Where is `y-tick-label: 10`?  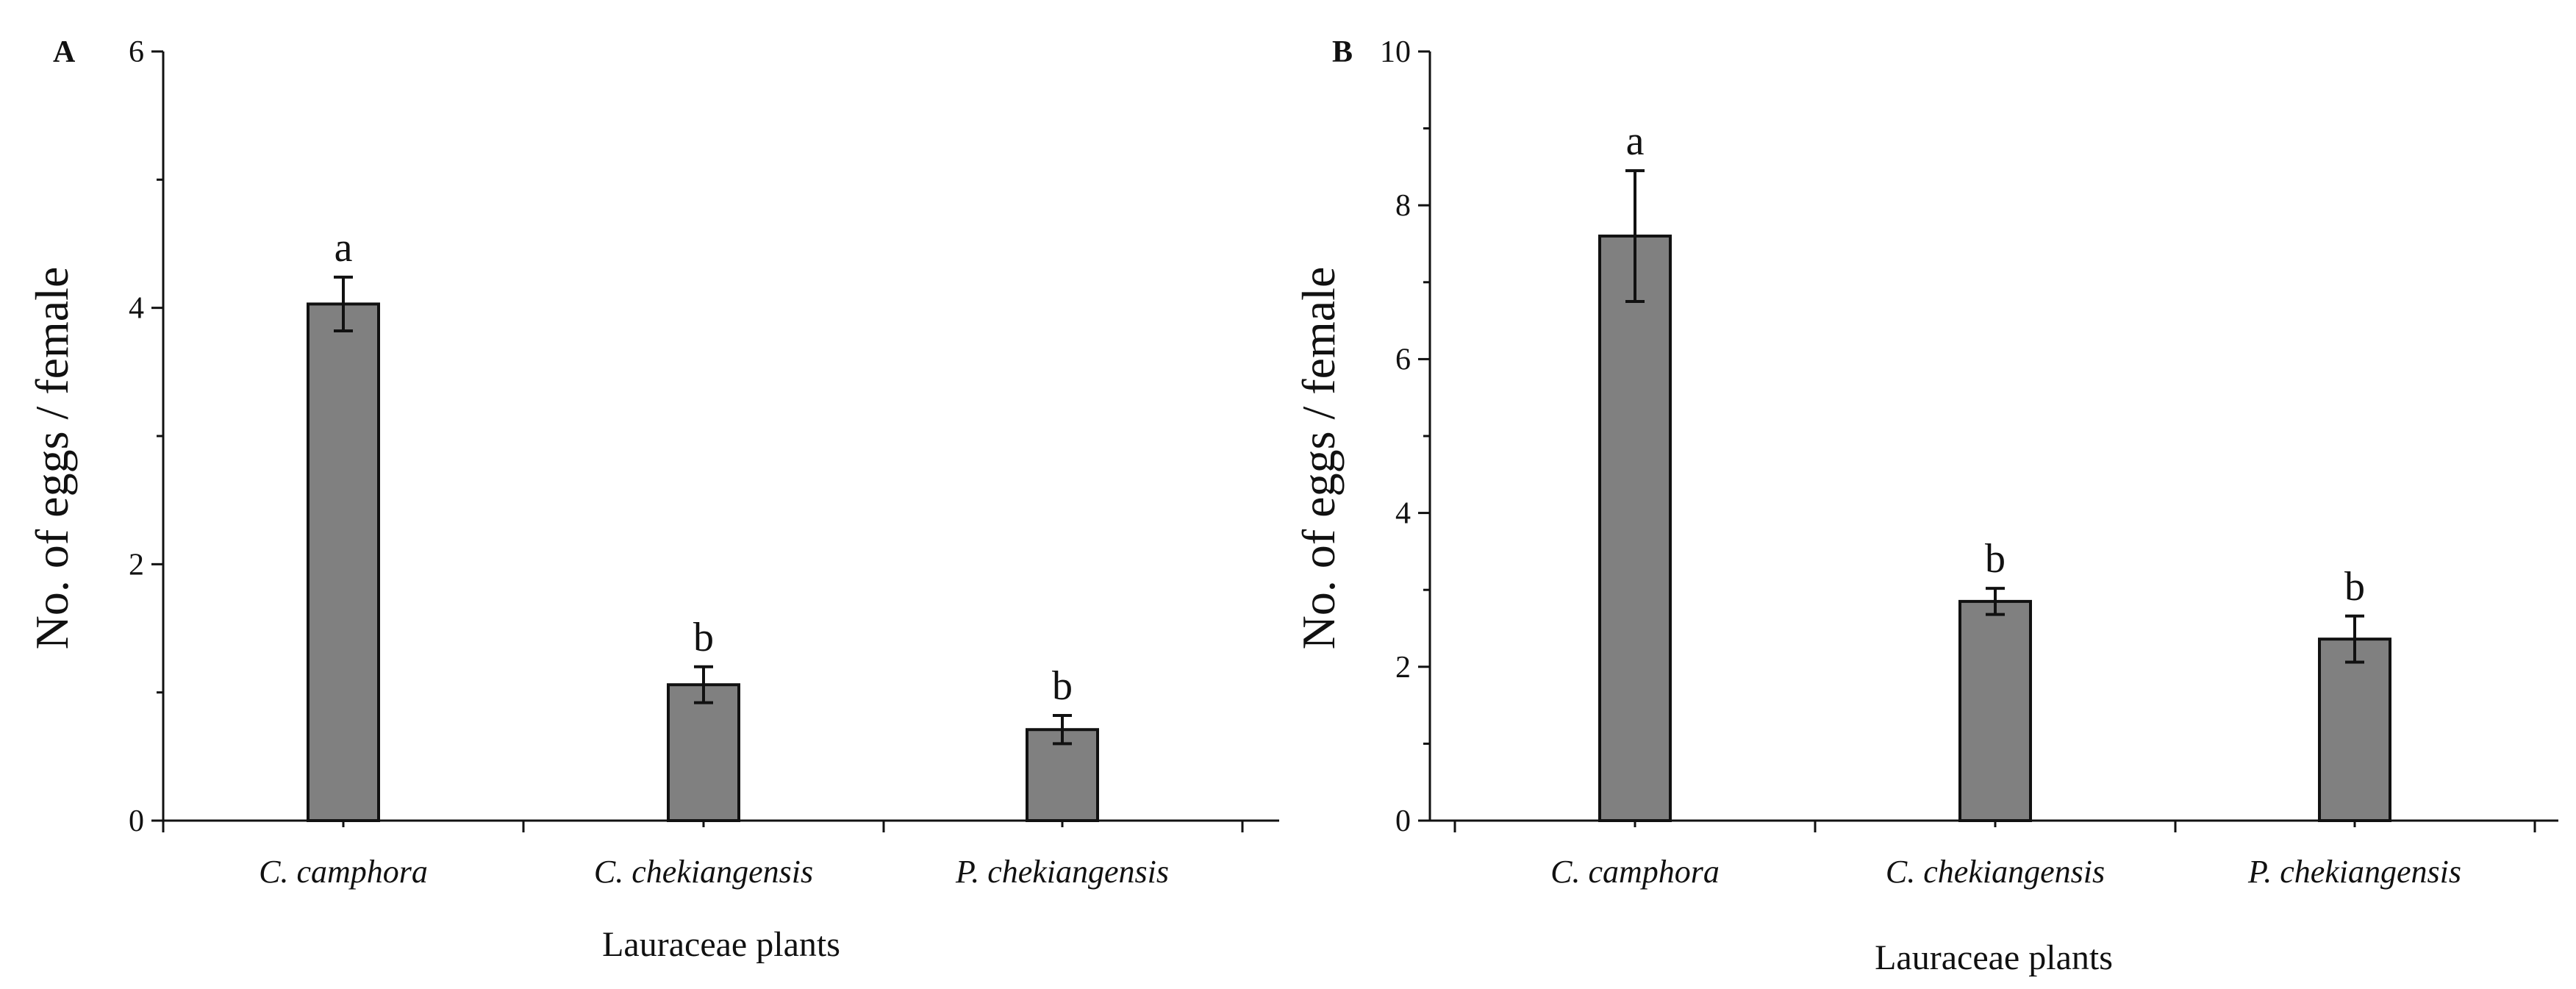
y-tick-label: 10 is located at coordinates (1395, 52).